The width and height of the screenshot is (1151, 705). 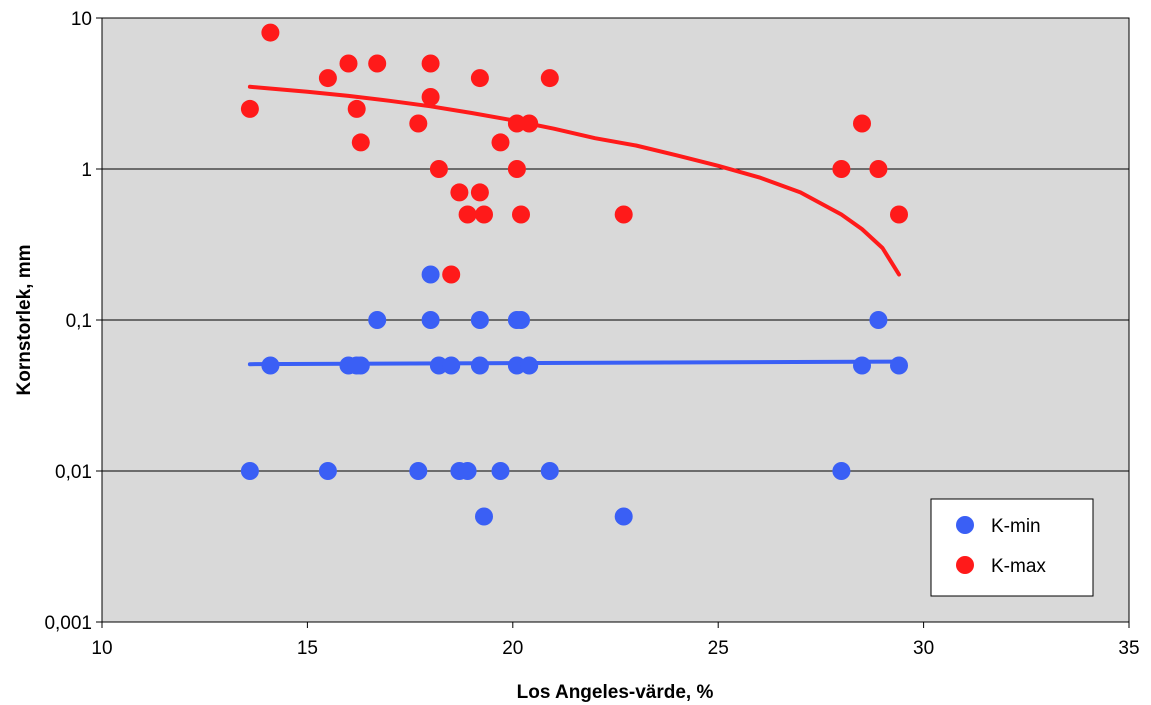 What do you see at coordinates (923, 648) in the screenshot?
I see `x-tick-label: 30` at bounding box center [923, 648].